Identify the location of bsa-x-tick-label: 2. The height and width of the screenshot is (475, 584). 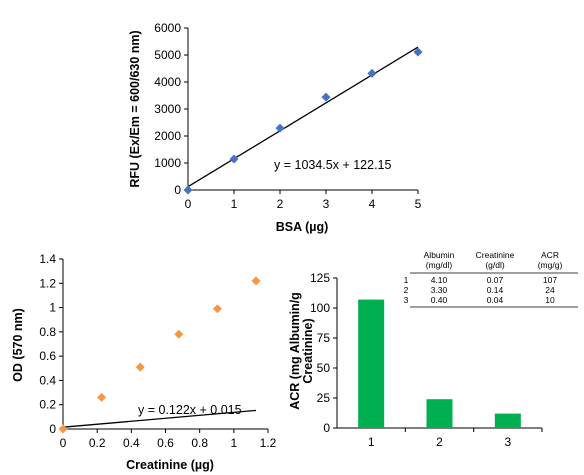
(280, 204).